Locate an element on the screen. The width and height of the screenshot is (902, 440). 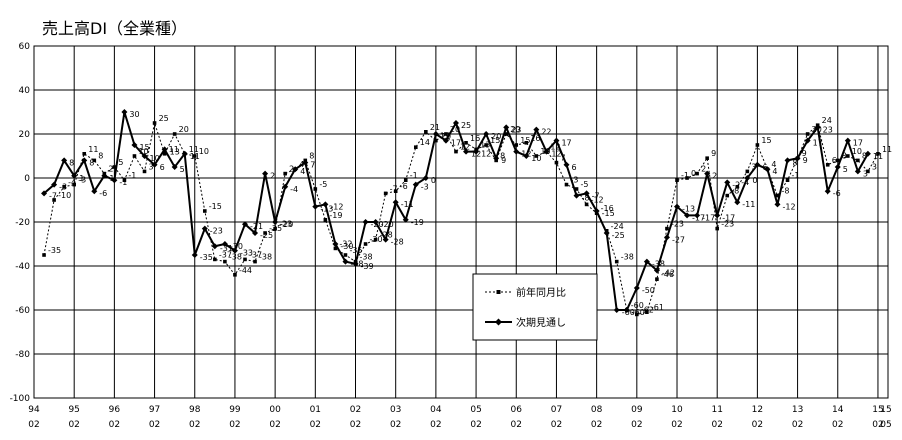
series-0-data-label: -8 is located at coordinates (785, 191).